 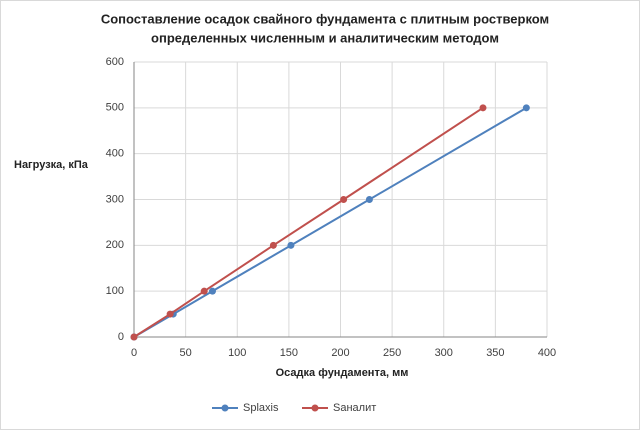 I want to click on y-tick-label: 500, so click(x=115, y=108).